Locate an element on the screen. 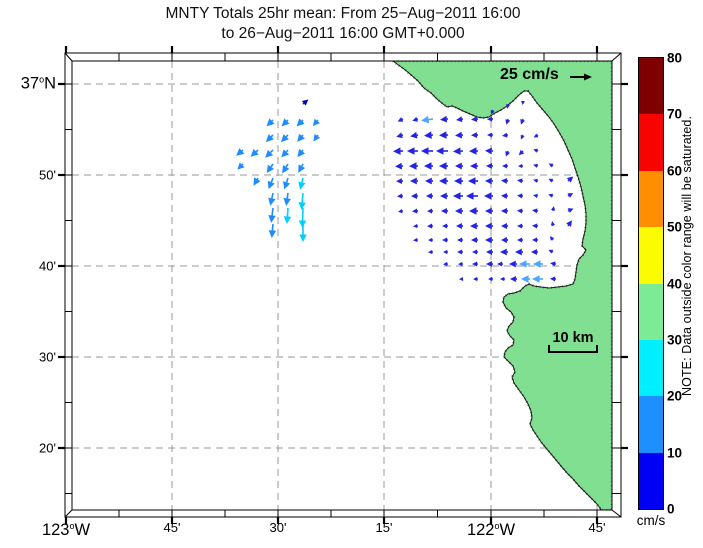 This screenshot has height=548, width=703. y-axis-tick-label: 37oN is located at coordinates (38, 83).